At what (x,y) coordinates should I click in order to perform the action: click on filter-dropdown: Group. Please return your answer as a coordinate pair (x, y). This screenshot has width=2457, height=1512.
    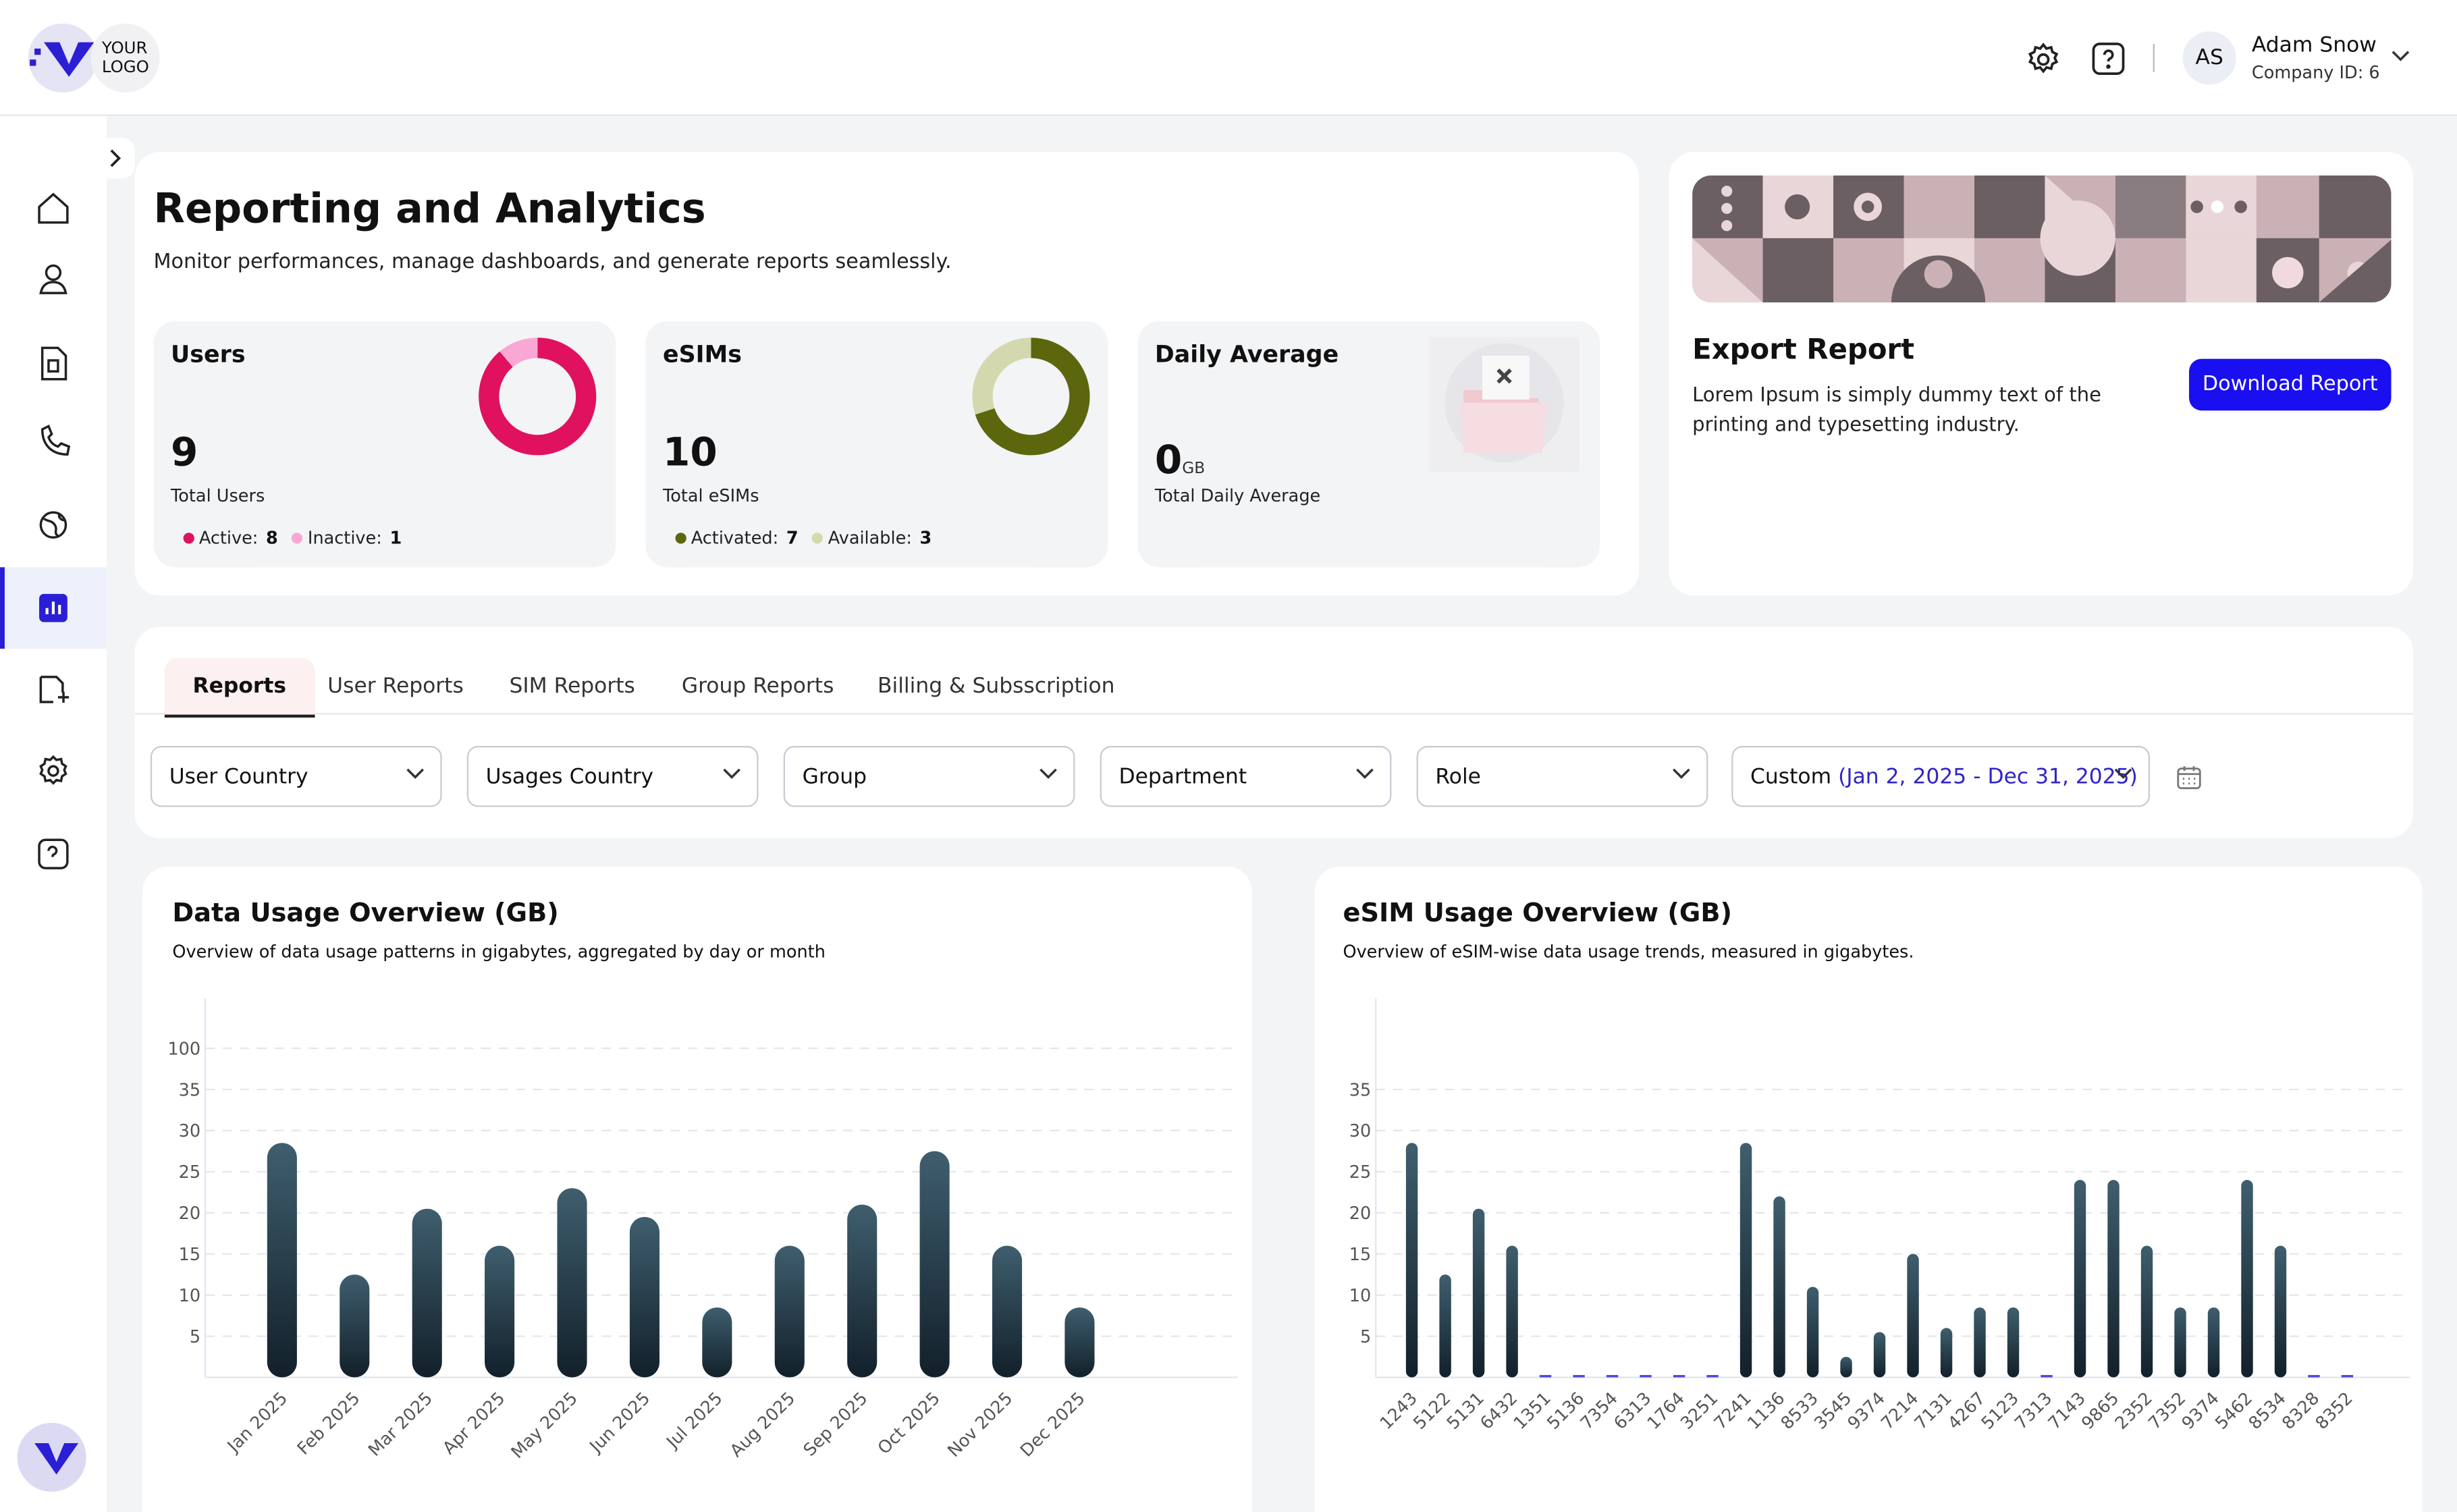
    Looking at the image, I should click on (929, 776).